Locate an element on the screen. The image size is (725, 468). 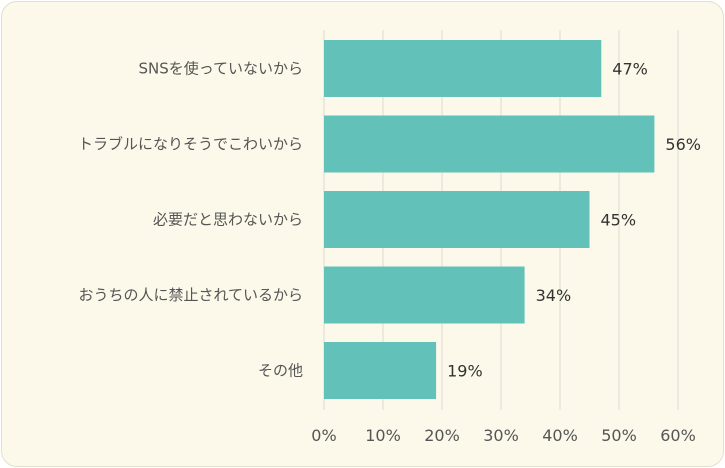
category-label: SNSを使っていないから is located at coordinates (220, 69).